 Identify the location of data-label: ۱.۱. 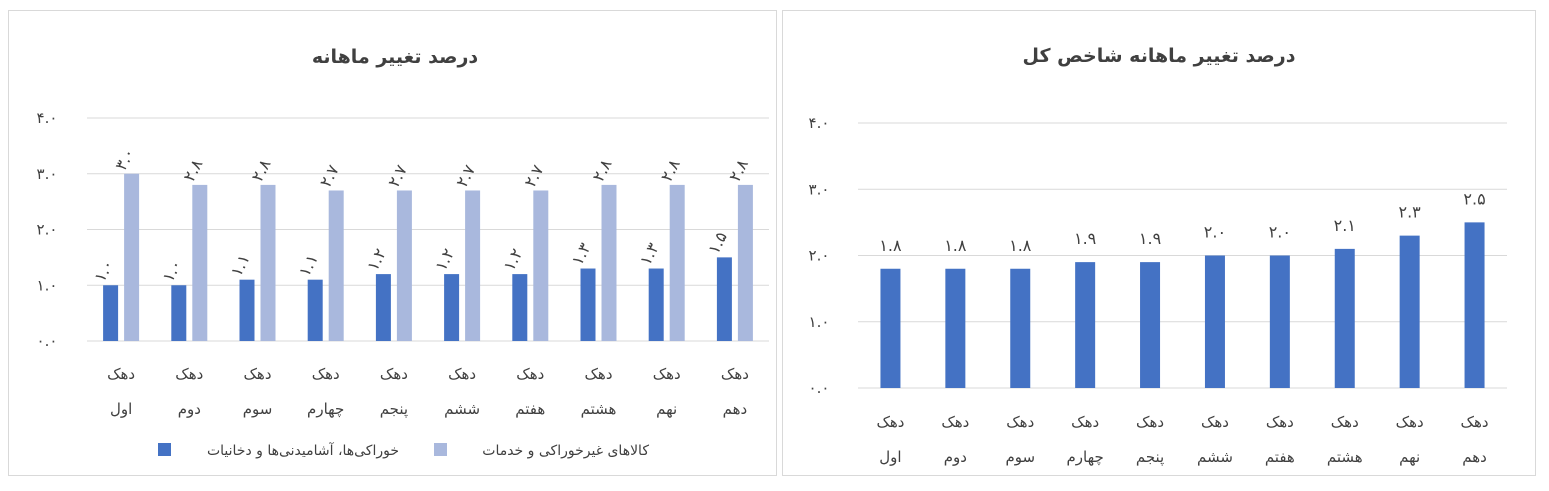
(240, 265).